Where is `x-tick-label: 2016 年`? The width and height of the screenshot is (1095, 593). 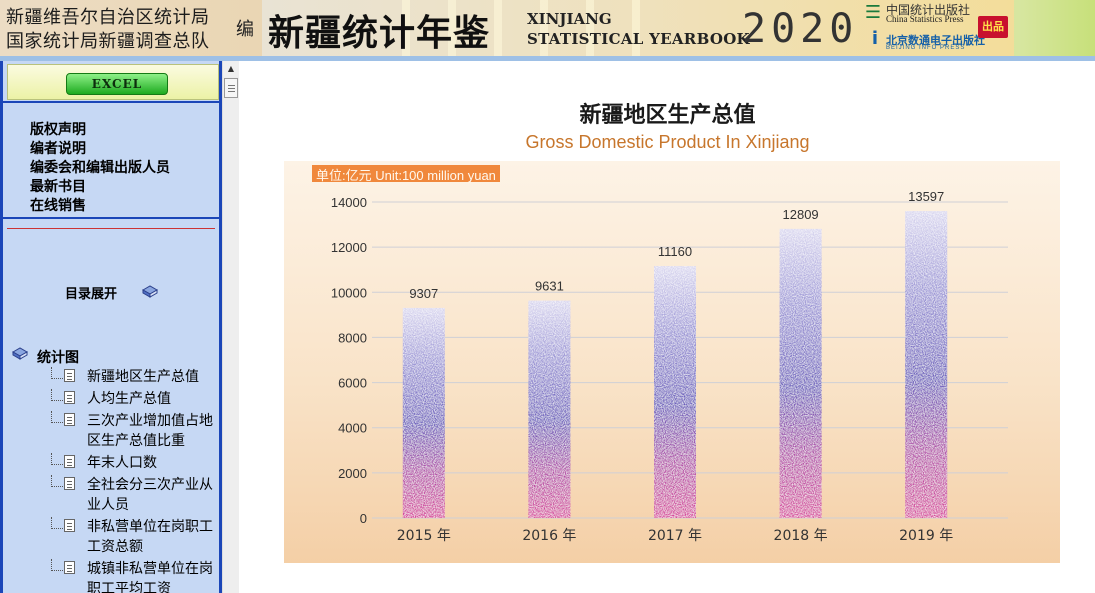
x-tick-label: 2016 年 is located at coordinates (549, 536).